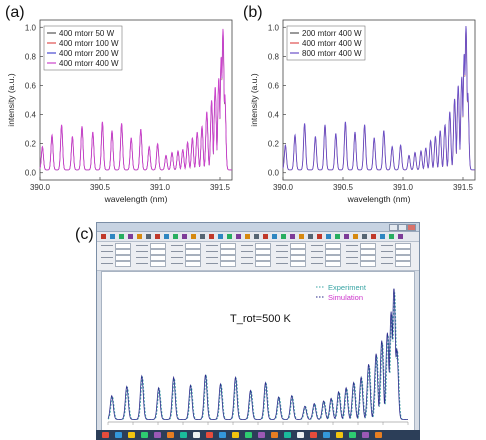  I want to click on y-tick-label: 0.6, so click(274, 85).